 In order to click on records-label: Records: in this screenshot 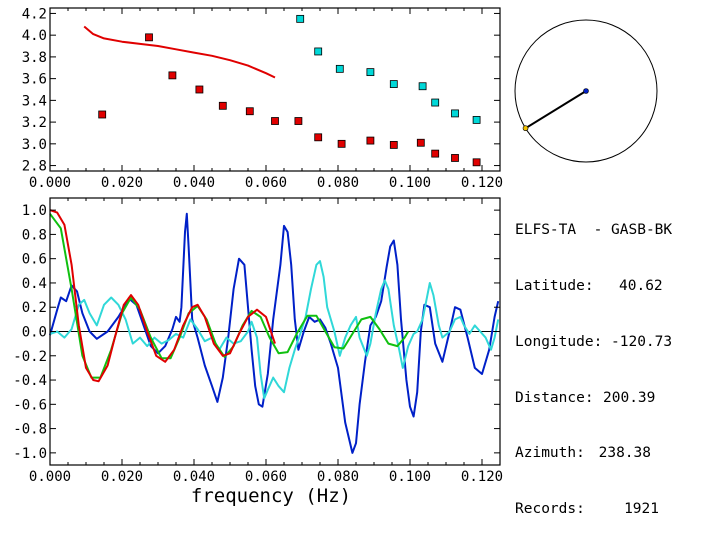, I will do `click(550, 509)`.